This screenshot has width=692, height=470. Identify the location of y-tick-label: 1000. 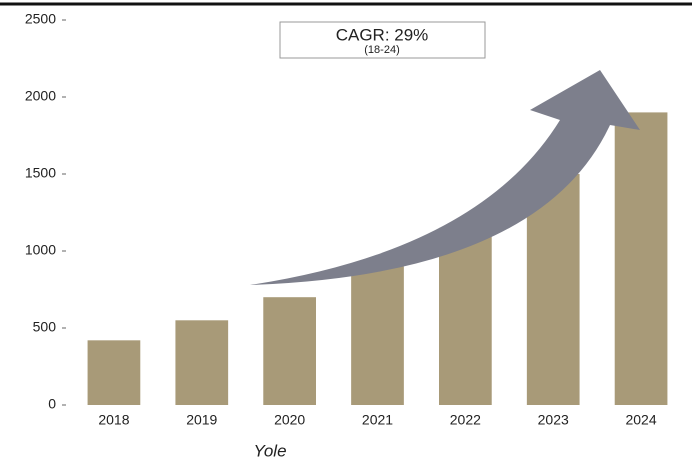
(40, 250).